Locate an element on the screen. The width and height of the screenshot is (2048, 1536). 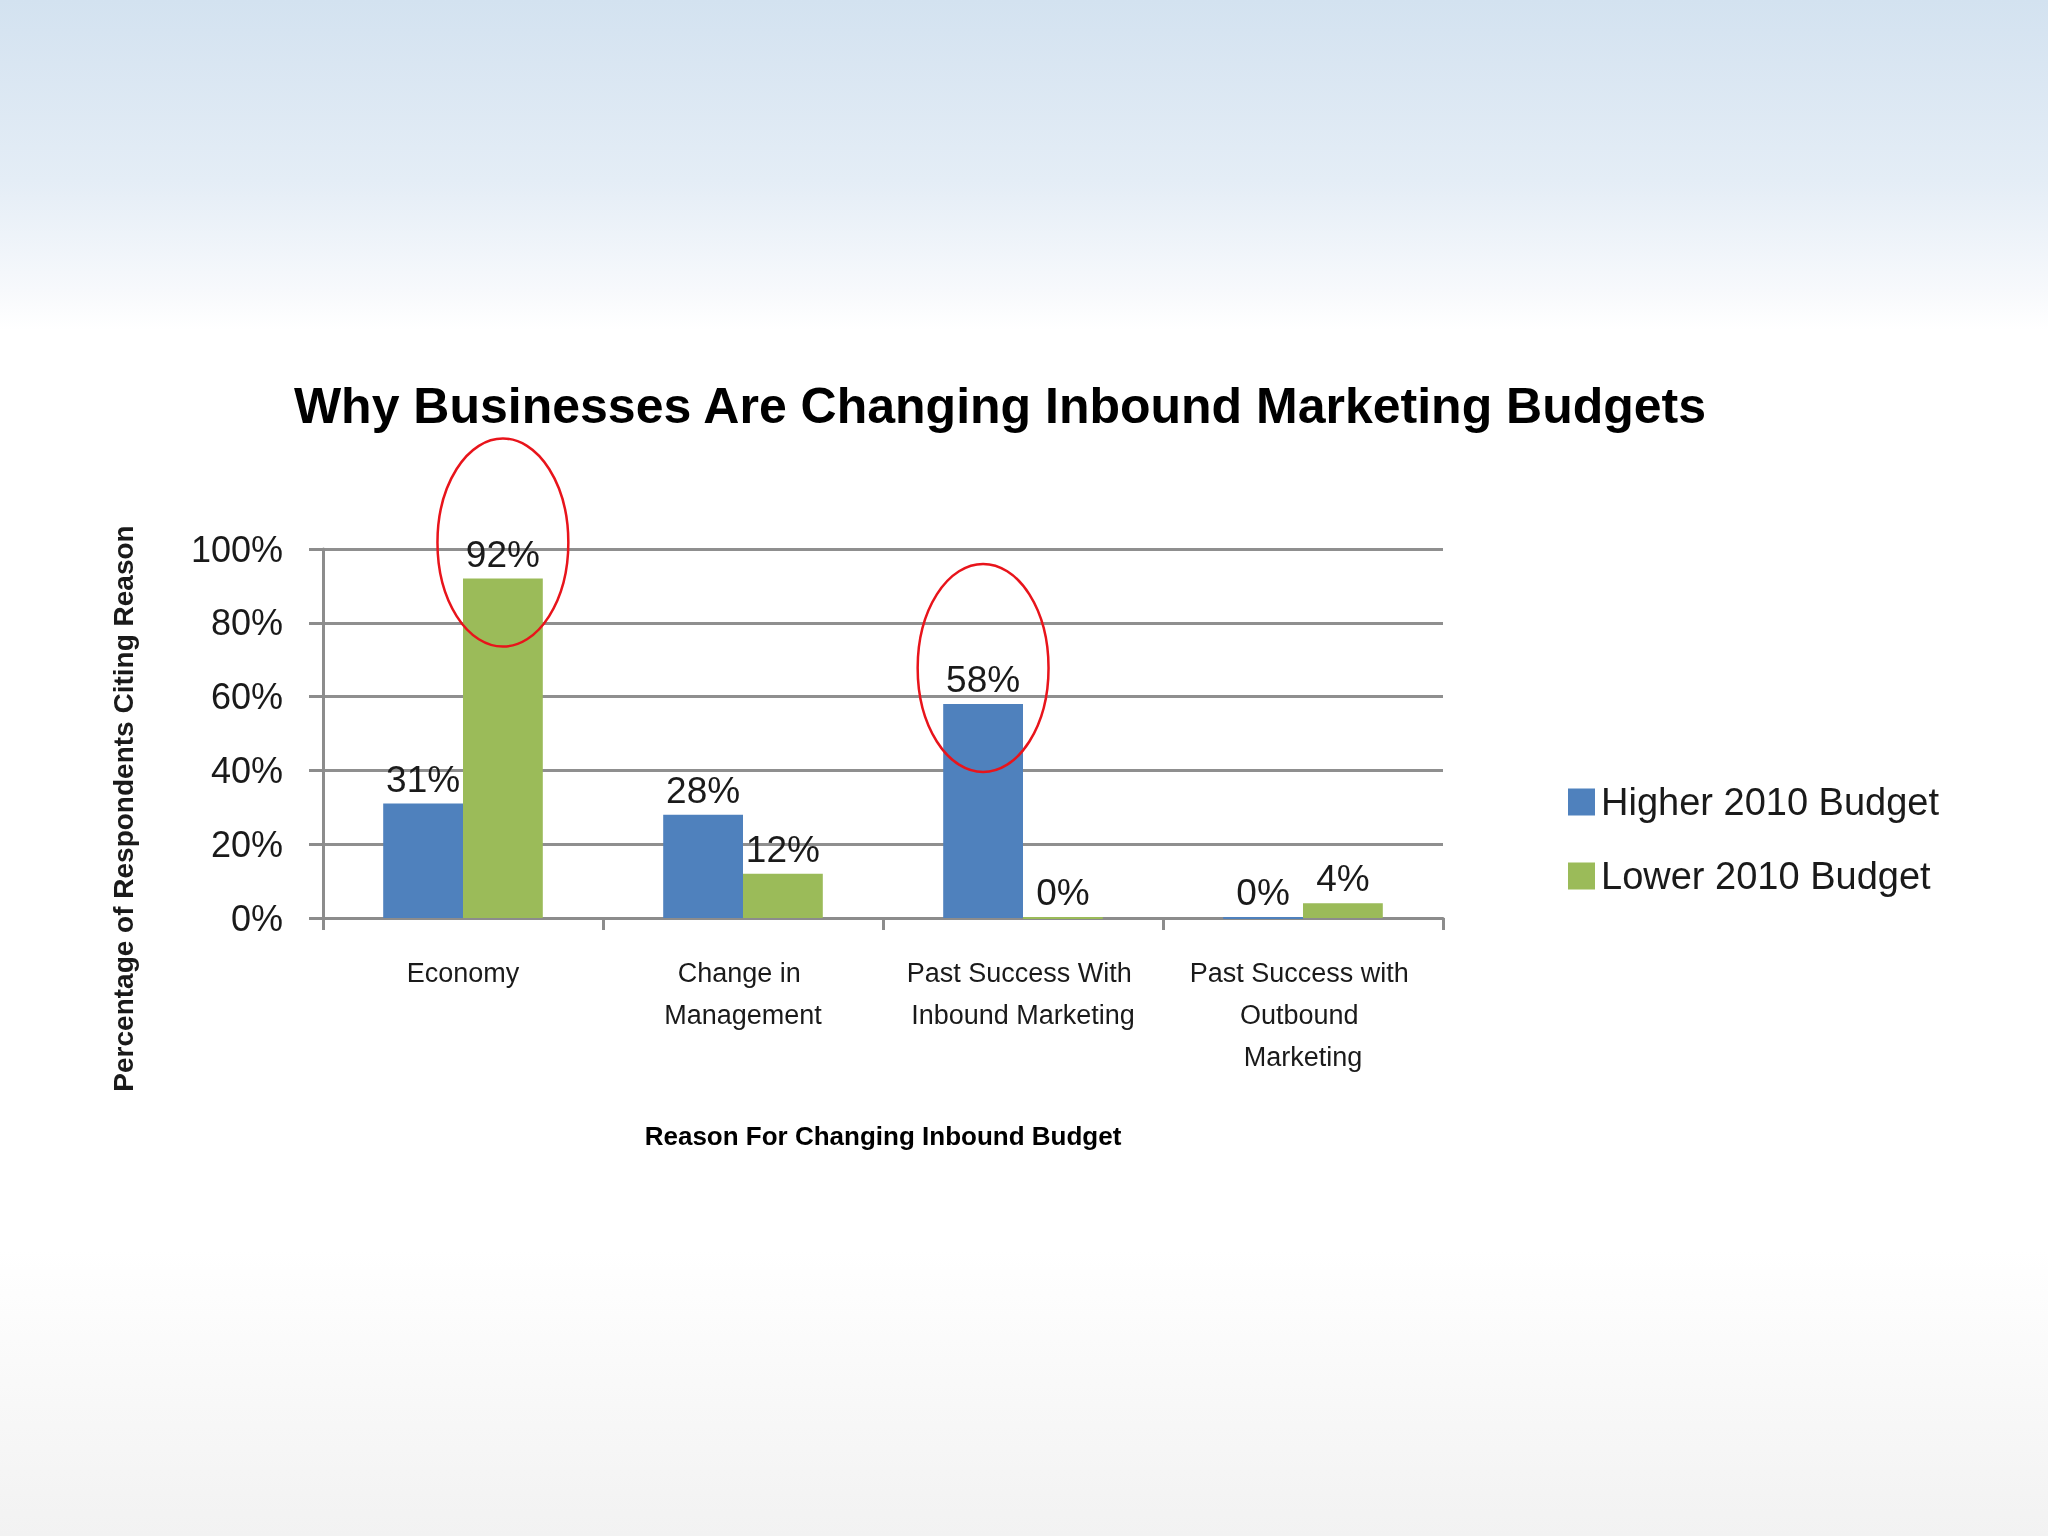
data-label: 58% is located at coordinates (983, 679).